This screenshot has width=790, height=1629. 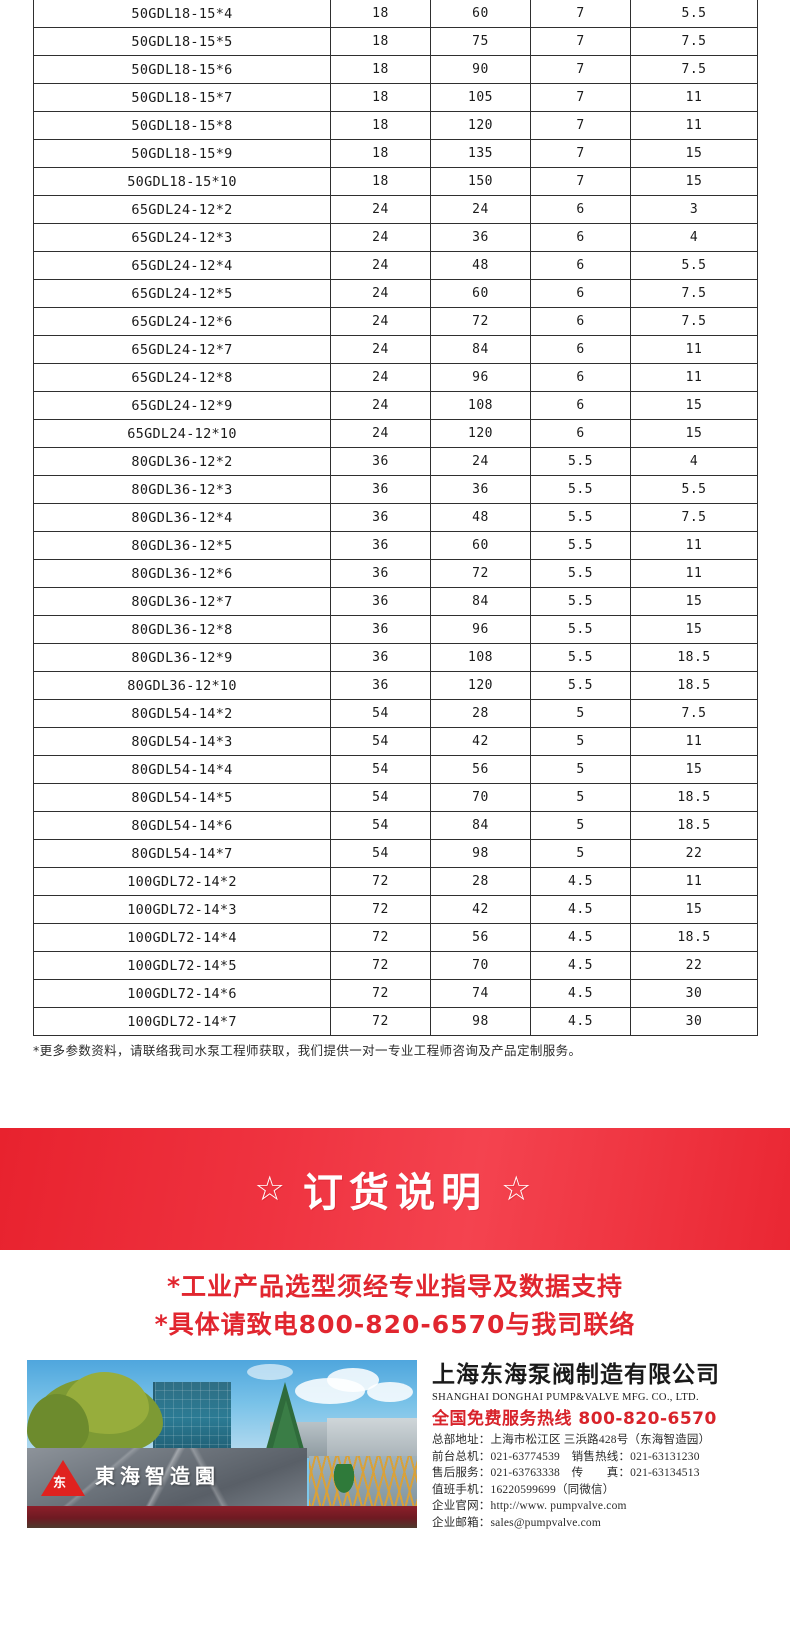 What do you see at coordinates (395, 377) in the screenshot?
I see `table-row: 65GDL24-12*8 24 96 6 11` at bounding box center [395, 377].